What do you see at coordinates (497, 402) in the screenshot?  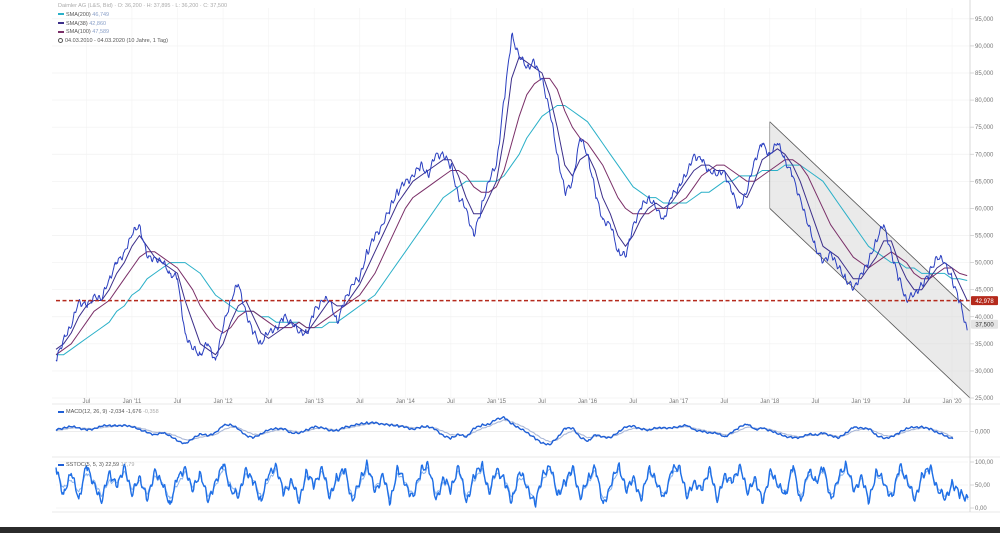 I see `x-tick-label: Jan '15` at bounding box center [497, 402].